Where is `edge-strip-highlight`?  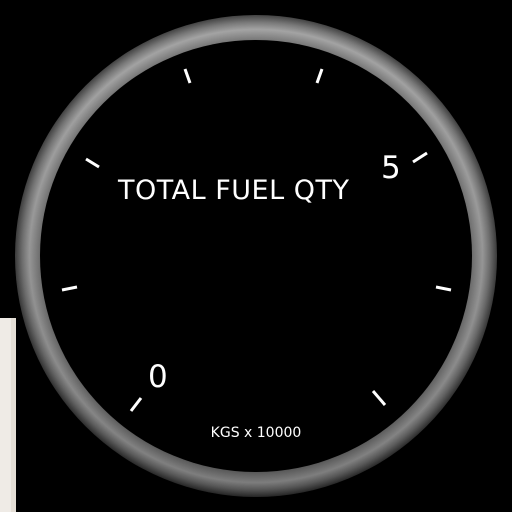
edge-strip-highlight is located at coordinates (5, 415).